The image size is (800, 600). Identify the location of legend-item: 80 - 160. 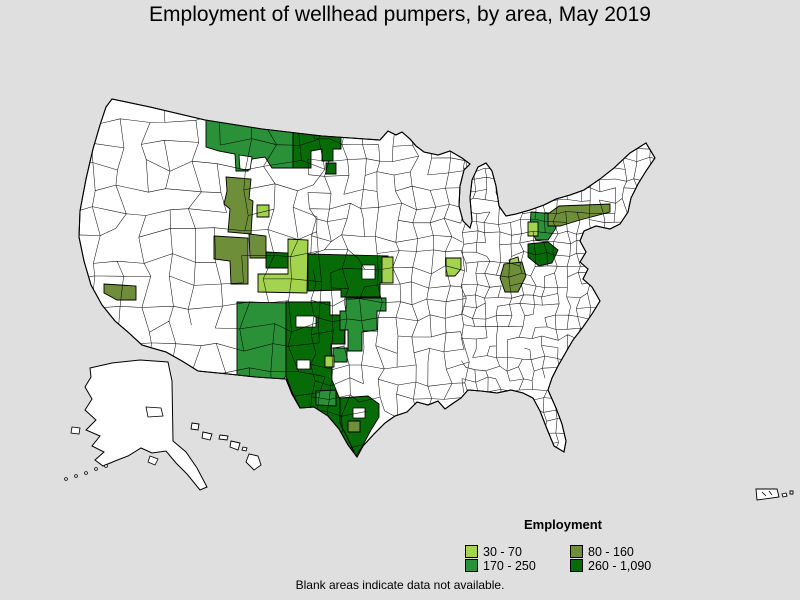
(637, 551).